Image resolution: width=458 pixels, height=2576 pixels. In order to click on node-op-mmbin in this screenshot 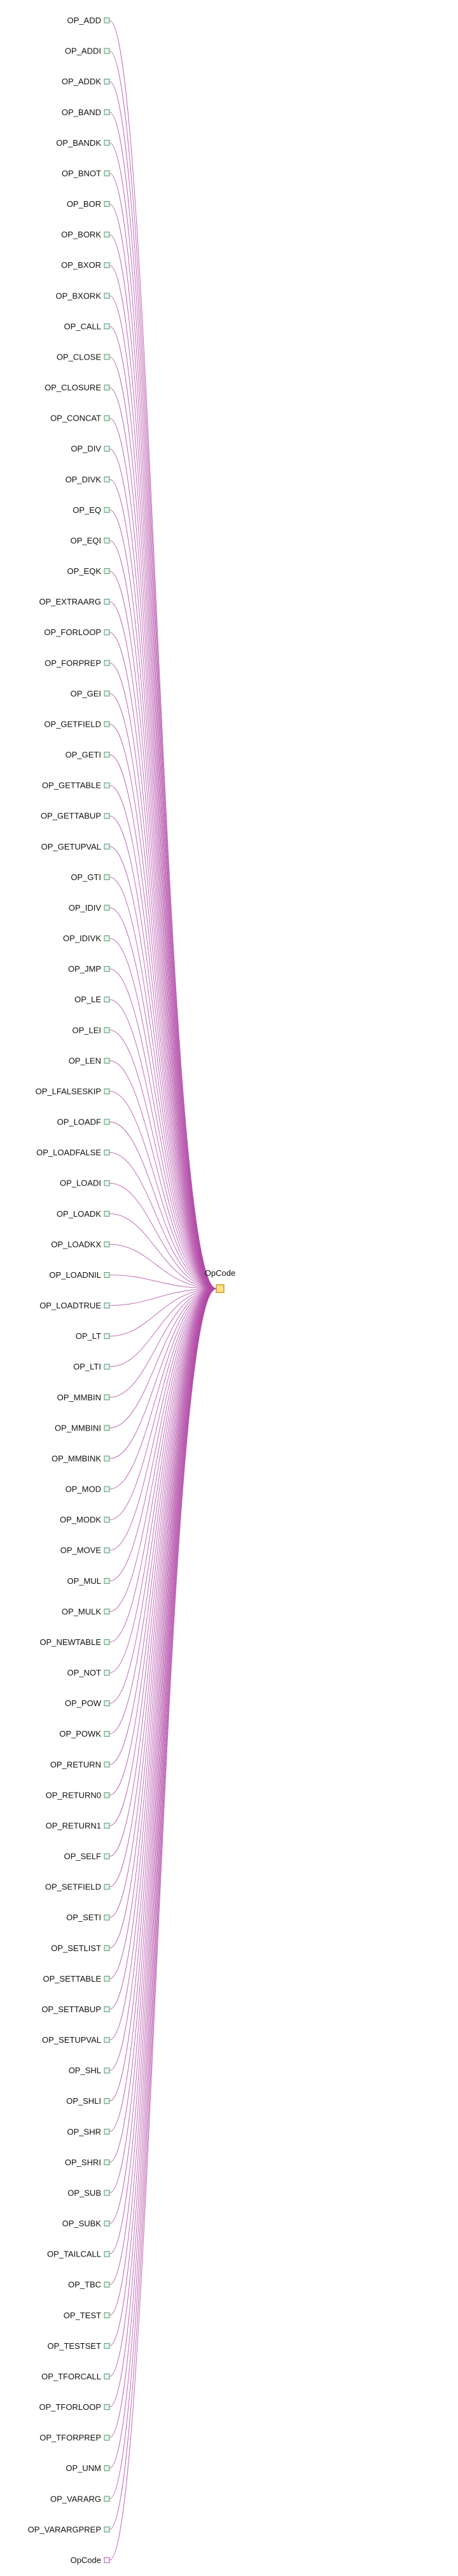, I will do `click(107, 1397)`.